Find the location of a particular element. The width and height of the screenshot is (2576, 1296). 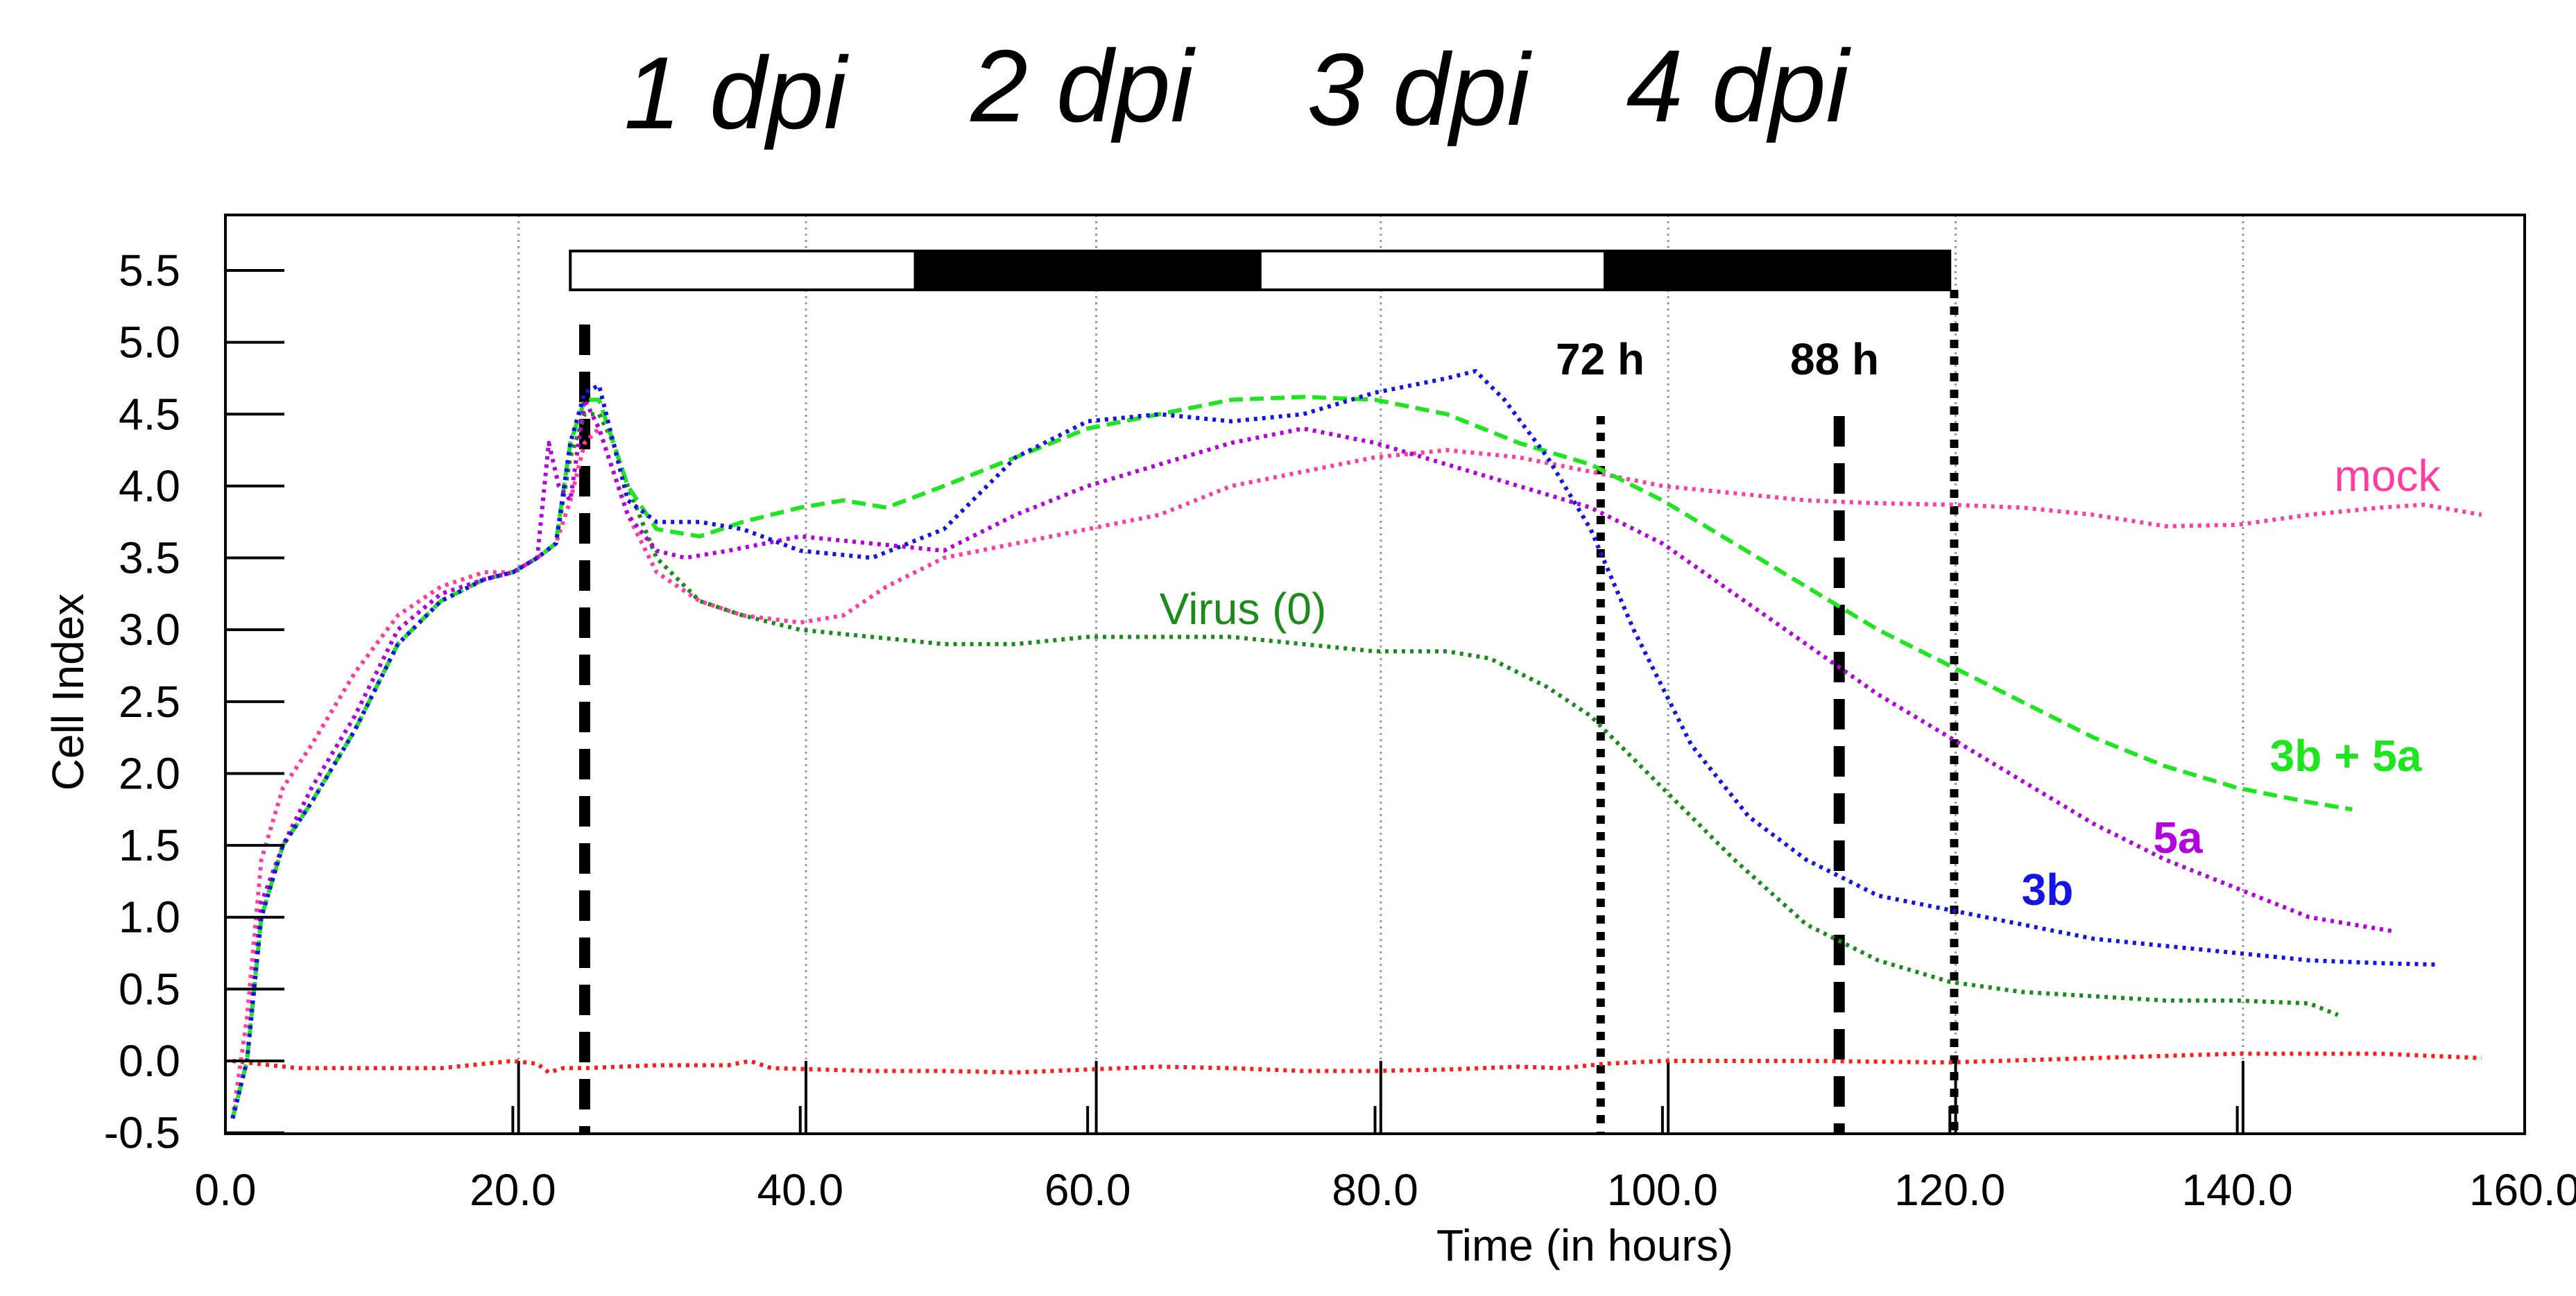

x-tick-label: 80.0 is located at coordinates (1375, 1190).